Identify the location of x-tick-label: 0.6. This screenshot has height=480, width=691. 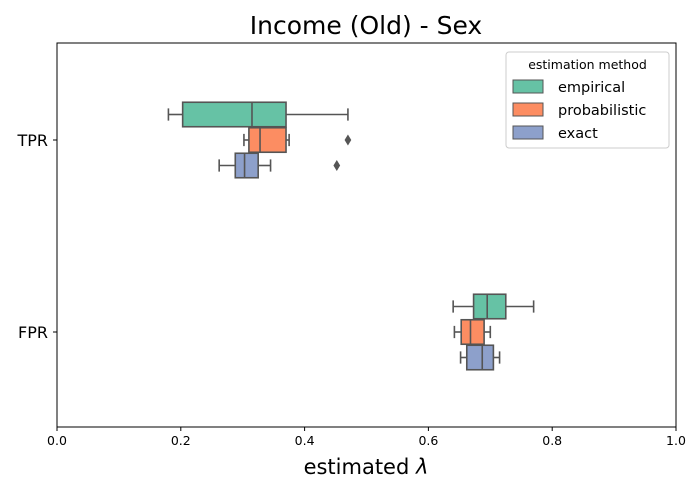
(428, 440).